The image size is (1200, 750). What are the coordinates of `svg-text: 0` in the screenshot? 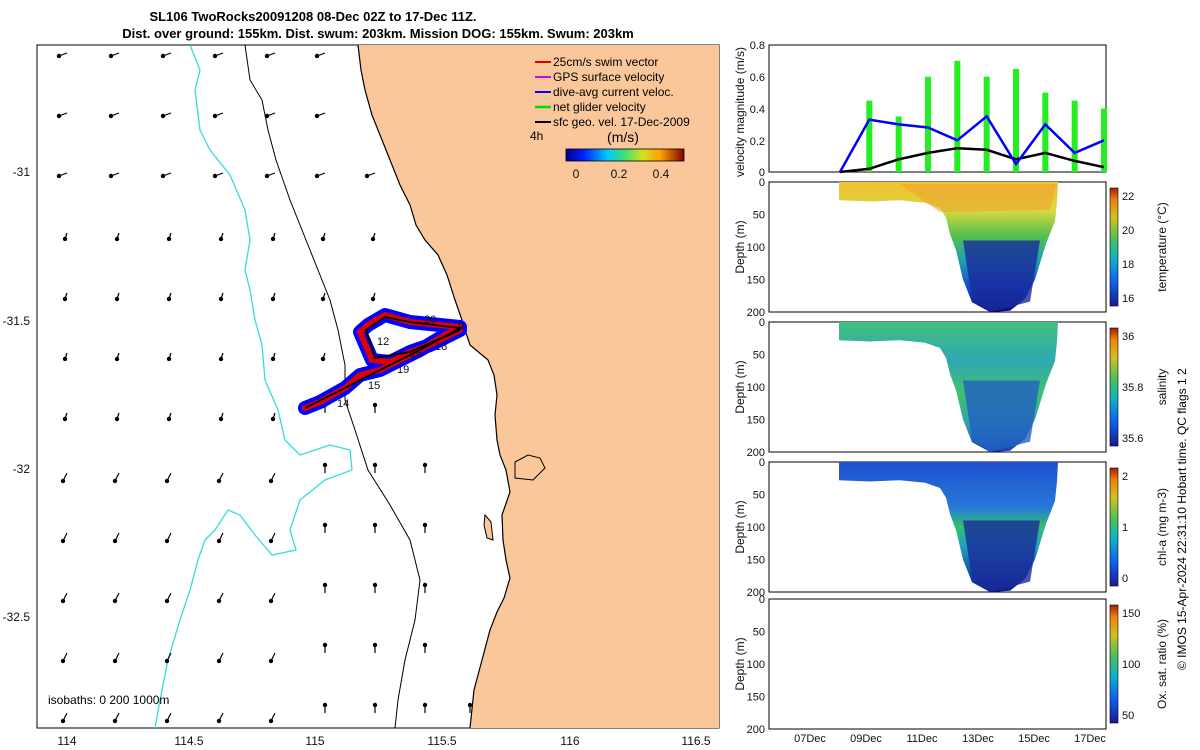 It's located at (762, 173).